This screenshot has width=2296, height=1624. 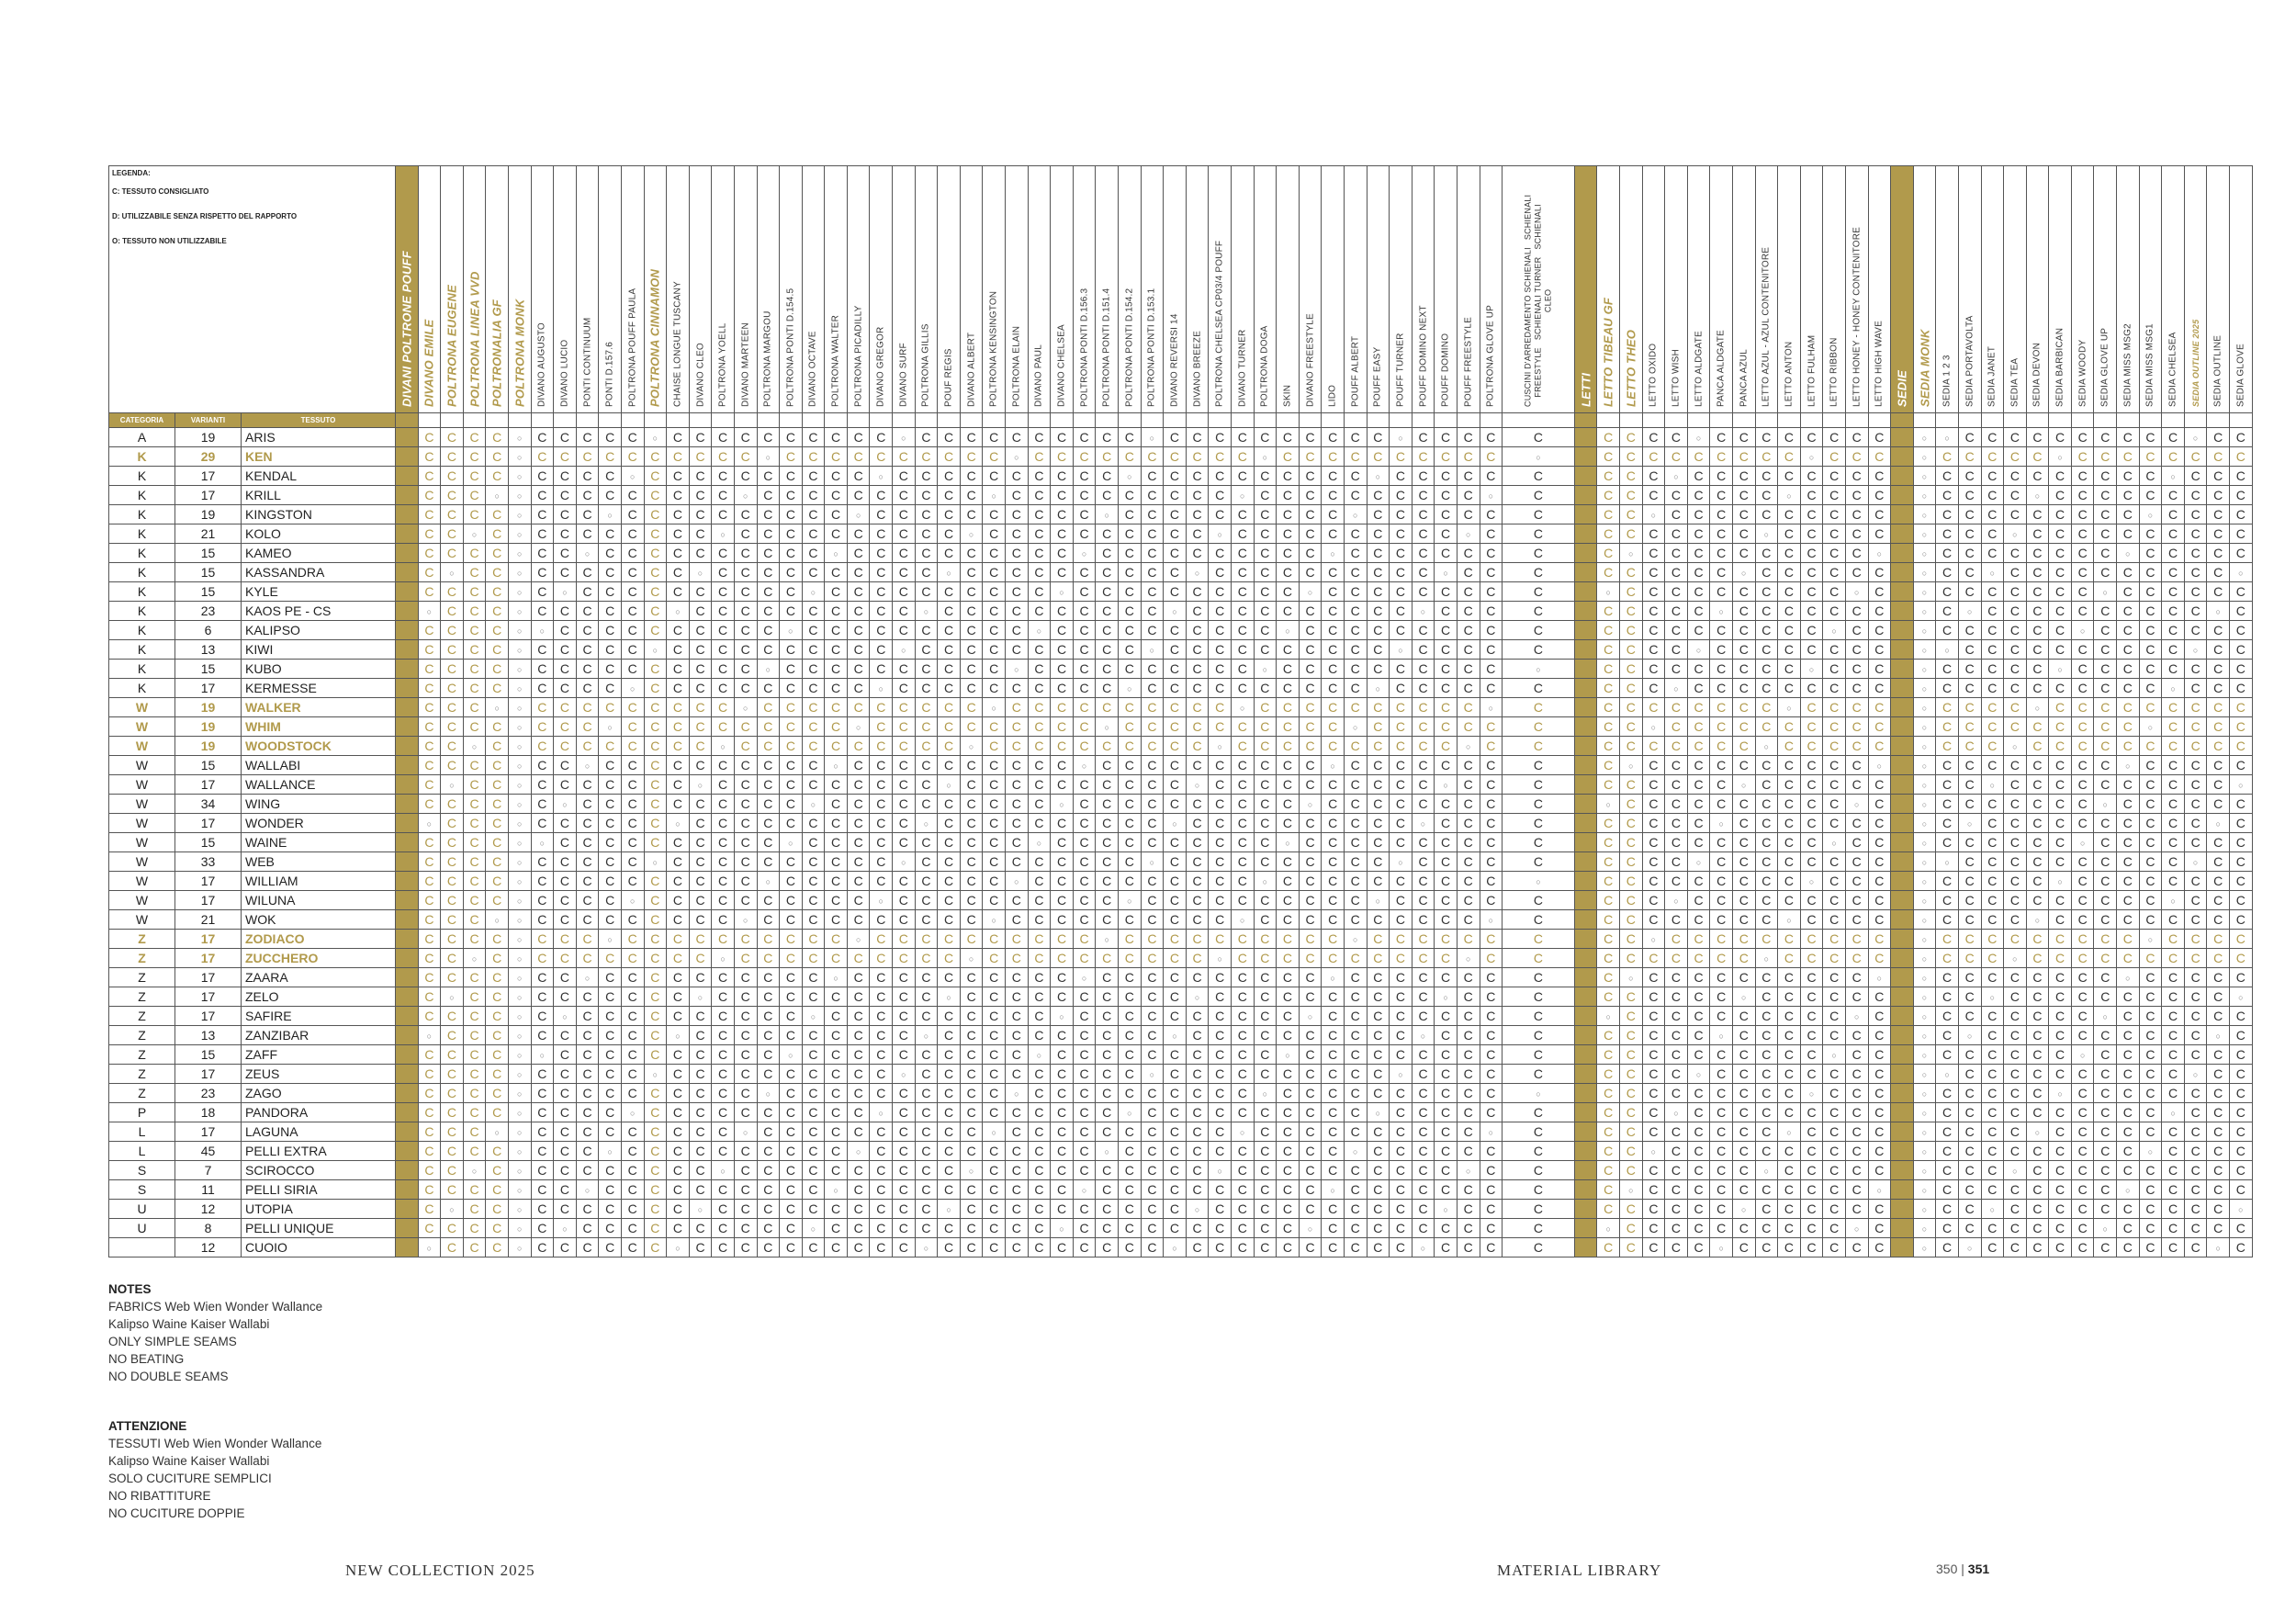 I want to click on column-header: POLTRONA PONTI D.156.3, so click(x=1084, y=289).